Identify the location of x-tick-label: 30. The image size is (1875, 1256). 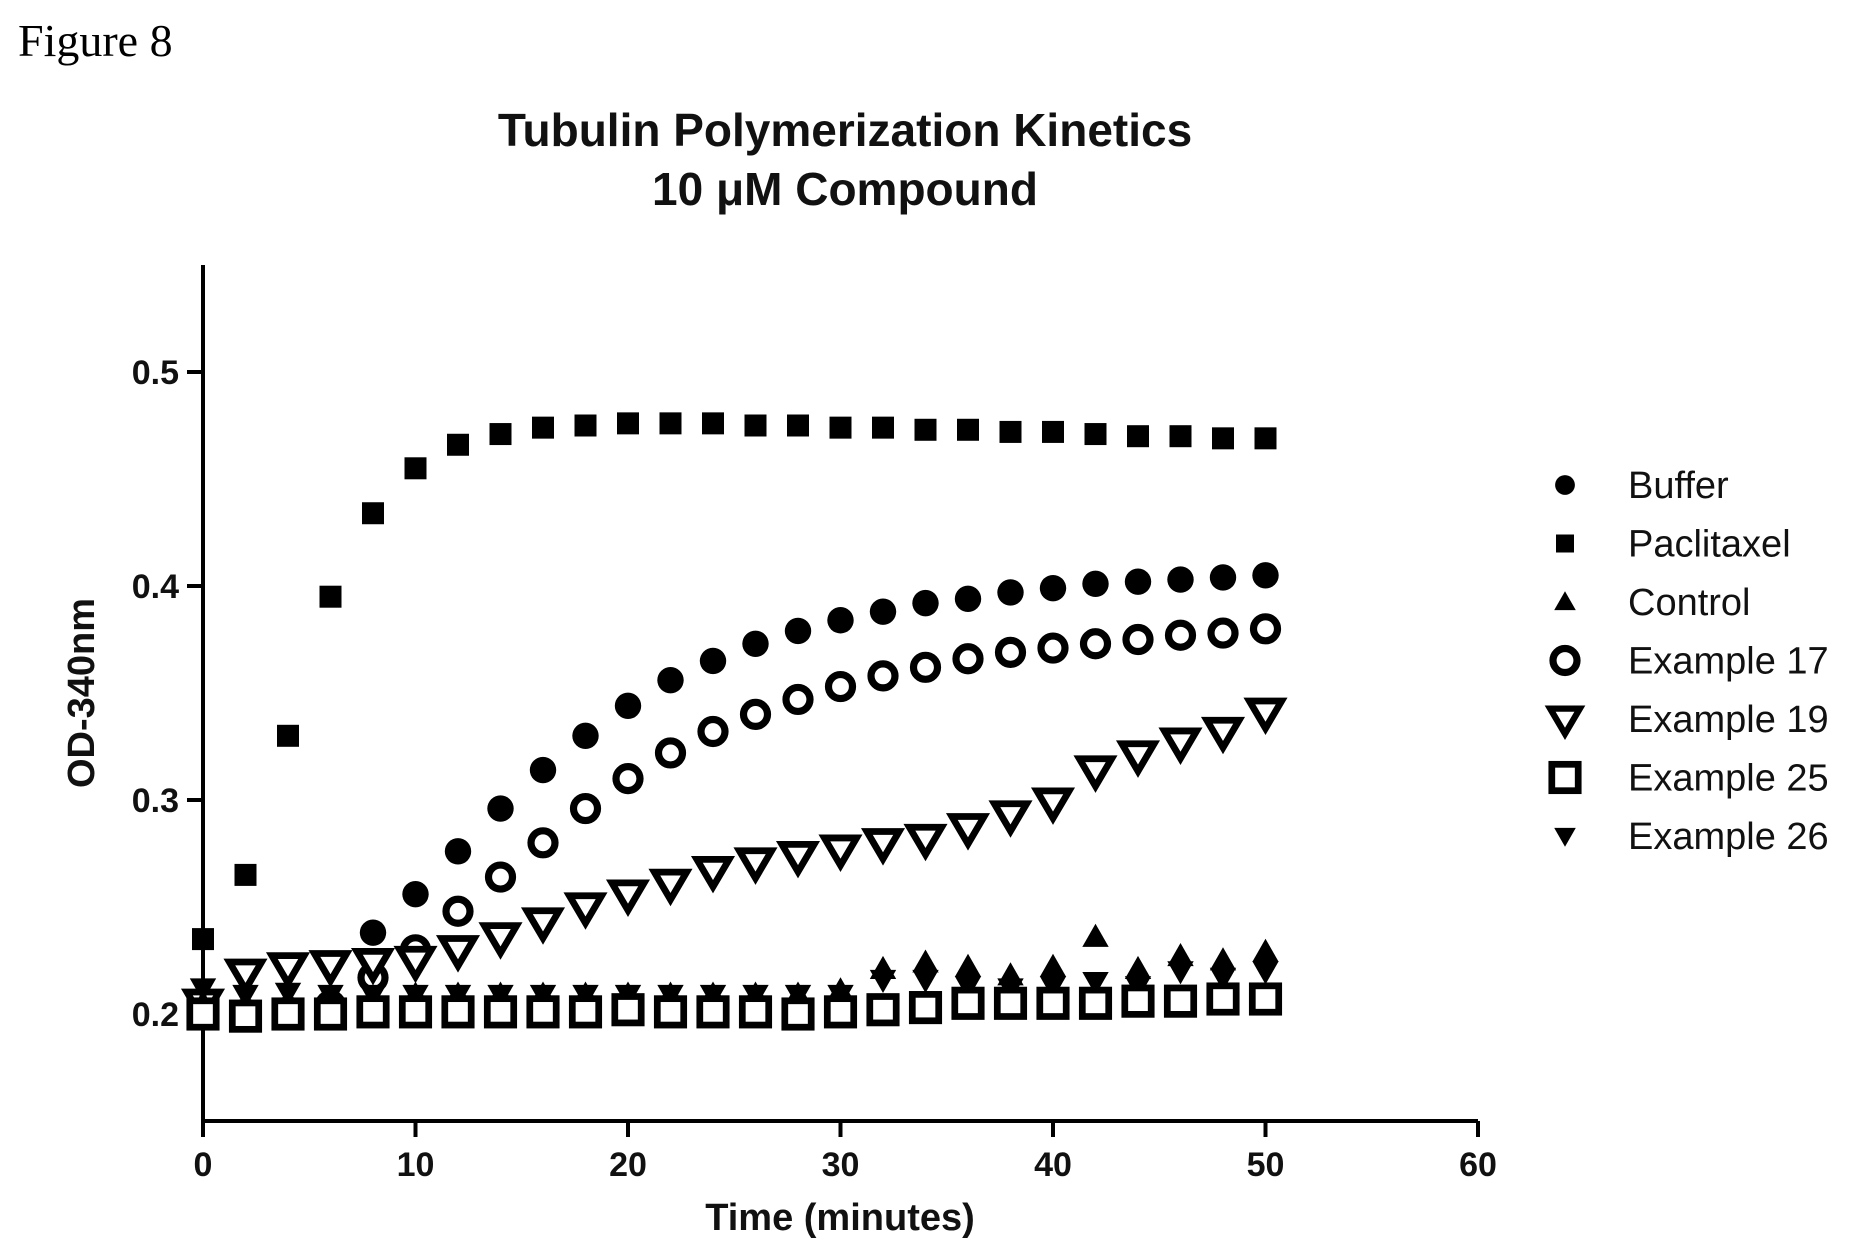
(841, 1165).